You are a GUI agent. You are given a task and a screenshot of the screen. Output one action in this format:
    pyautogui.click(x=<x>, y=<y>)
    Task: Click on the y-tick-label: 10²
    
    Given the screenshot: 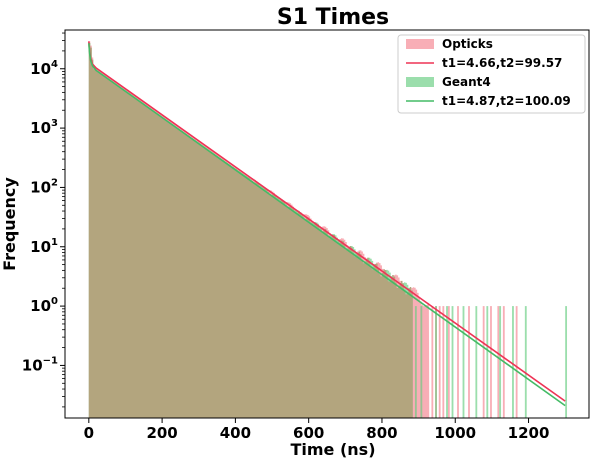 What is the action you would take?
    pyautogui.click(x=44, y=186)
    